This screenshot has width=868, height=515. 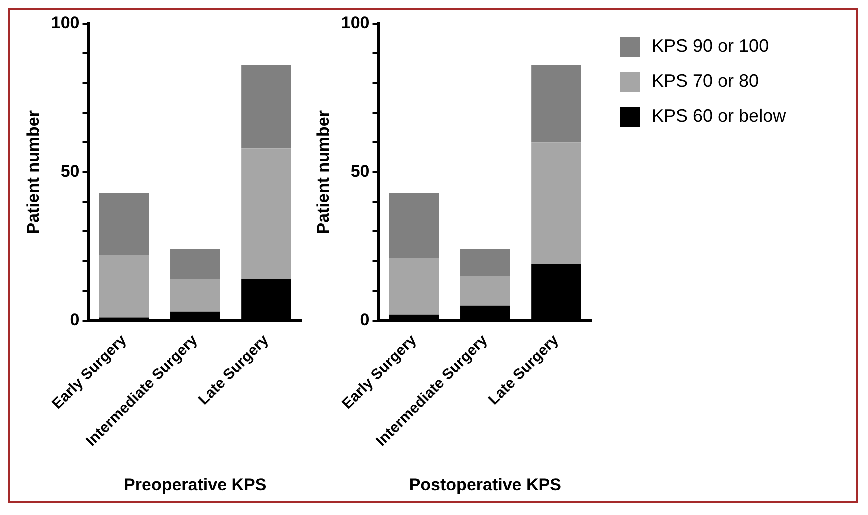 I want to click on x-axis-title: Preoperative KPS, so click(x=195, y=484).